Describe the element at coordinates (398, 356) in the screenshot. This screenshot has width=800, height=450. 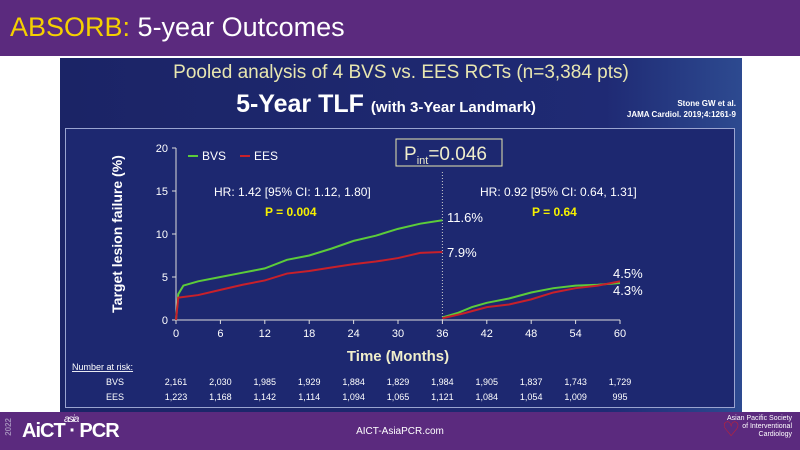
I see `x-axis-label: Time (Months)` at that location.